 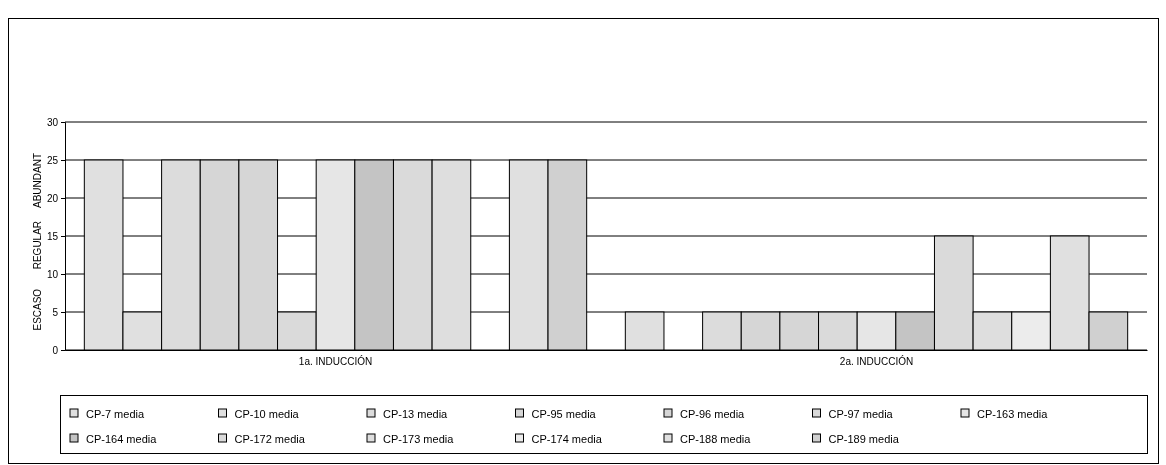 What do you see at coordinates (270, 438) in the screenshot?
I see `legend-label: CP-172 media` at bounding box center [270, 438].